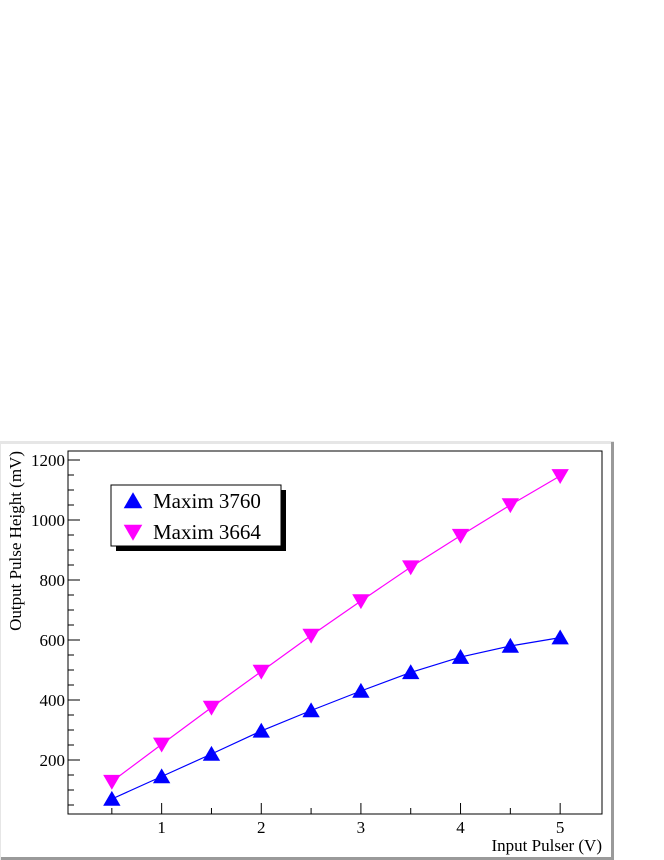  What do you see at coordinates (560, 827) in the screenshot?
I see `x-tick-label: 5` at bounding box center [560, 827].